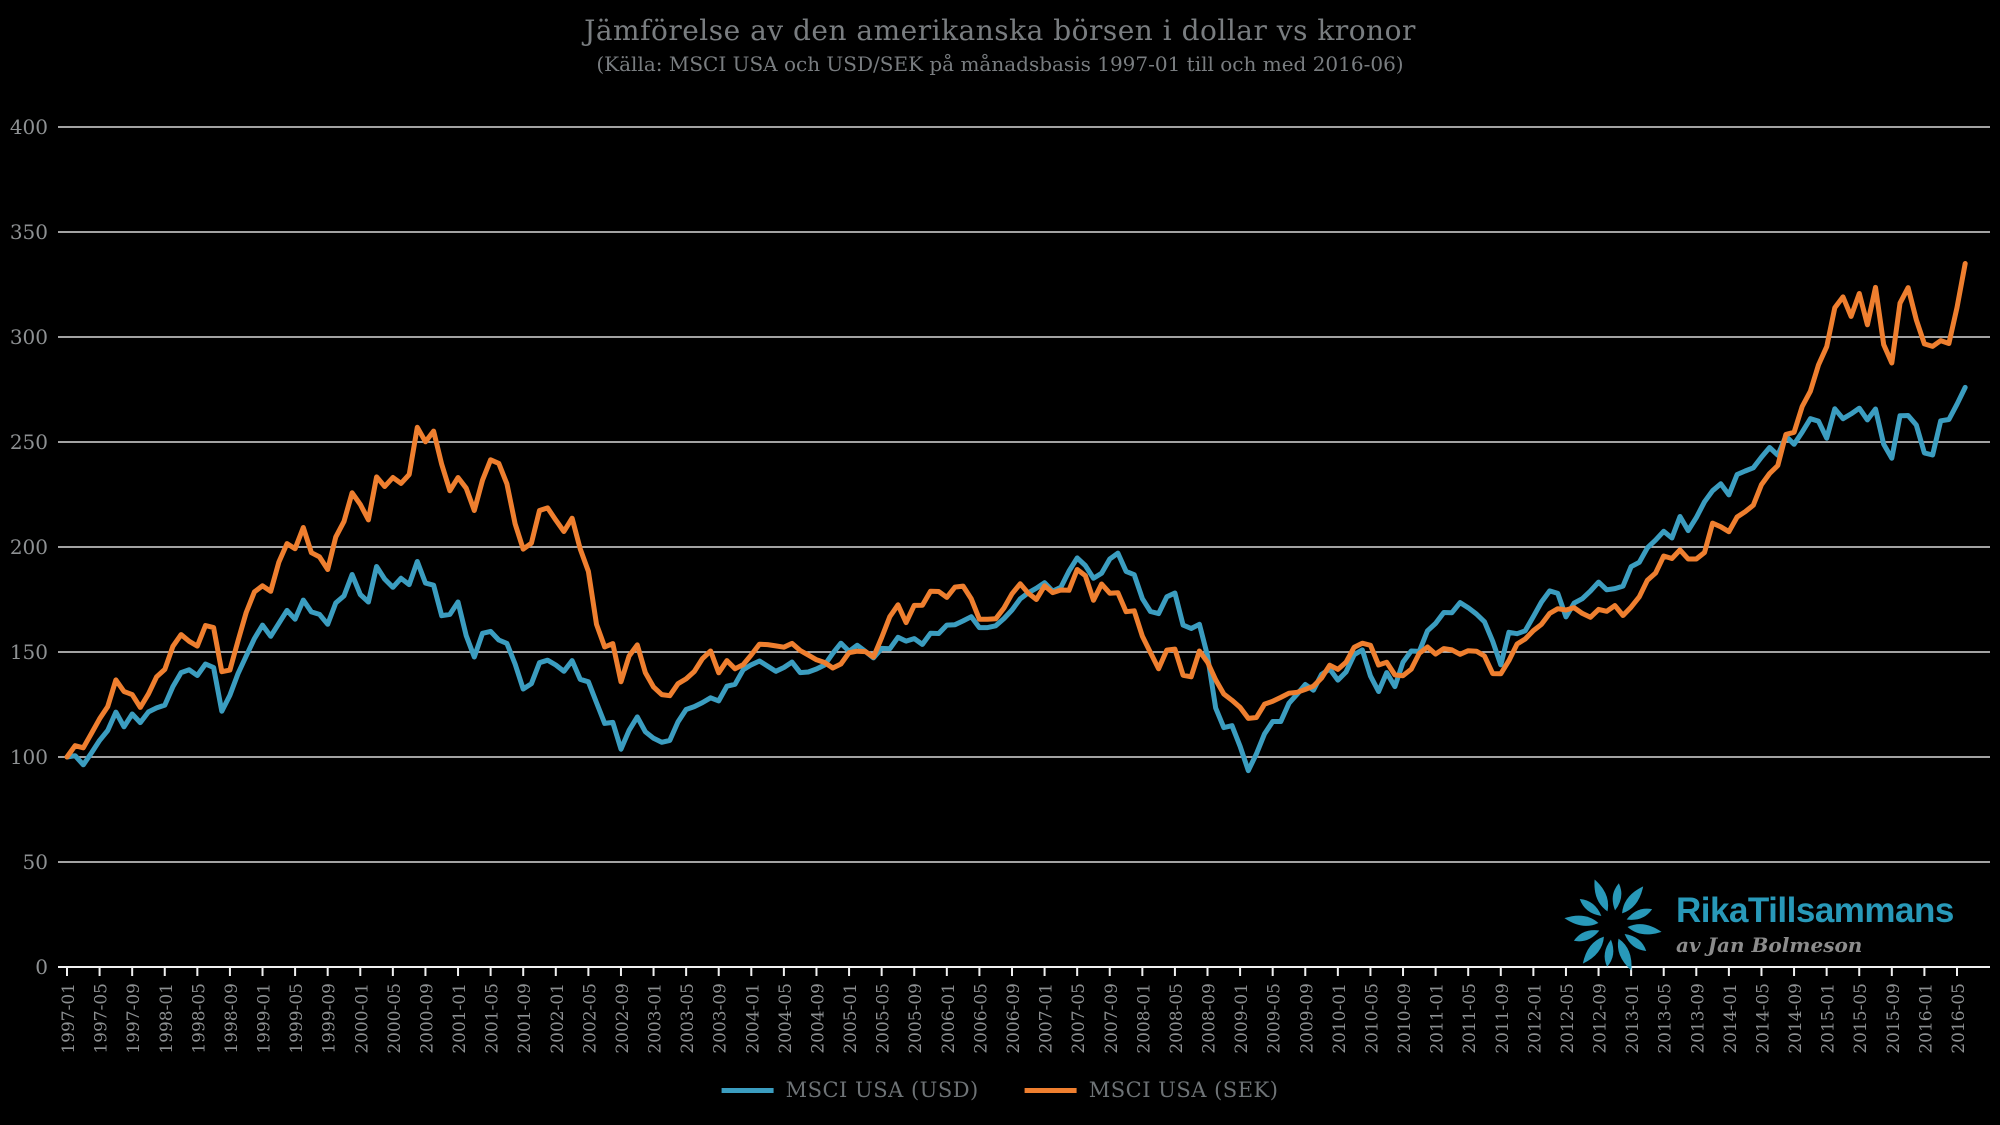 The width and height of the screenshot is (2000, 1125). I want to click on x-tick-label: 2001-05, so click(493, 1018).